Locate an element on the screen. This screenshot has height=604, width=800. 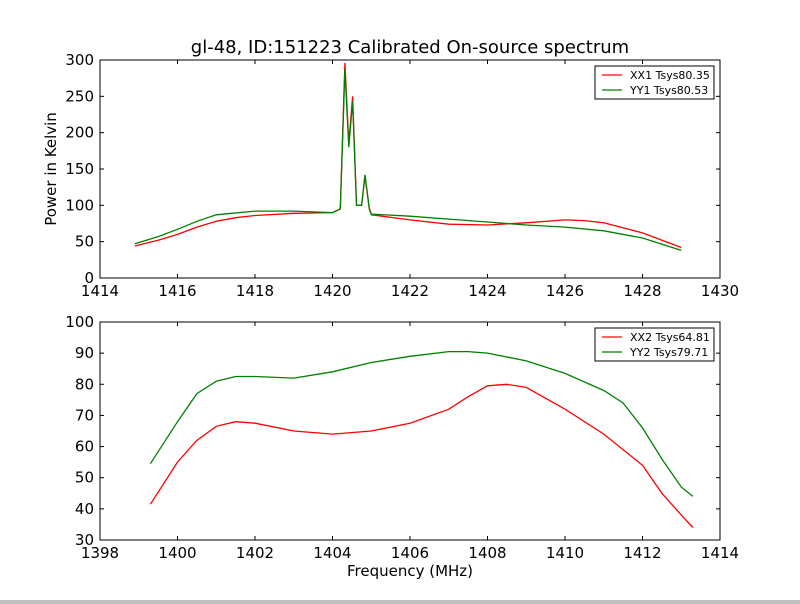
legend-label: YY2 Tsys79.71 is located at coordinates (668, 352).